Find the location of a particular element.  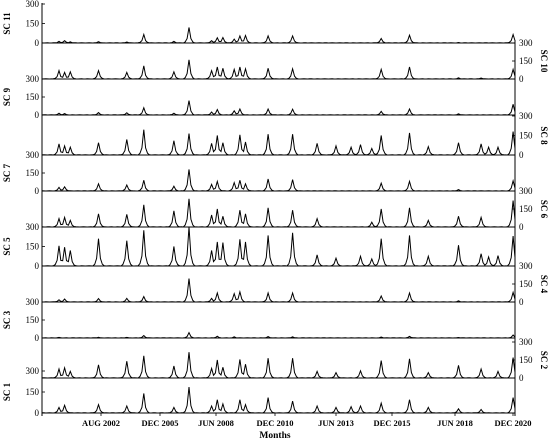

y-tick-label-sc3-150: 150 is located at coordinates (33, 320).